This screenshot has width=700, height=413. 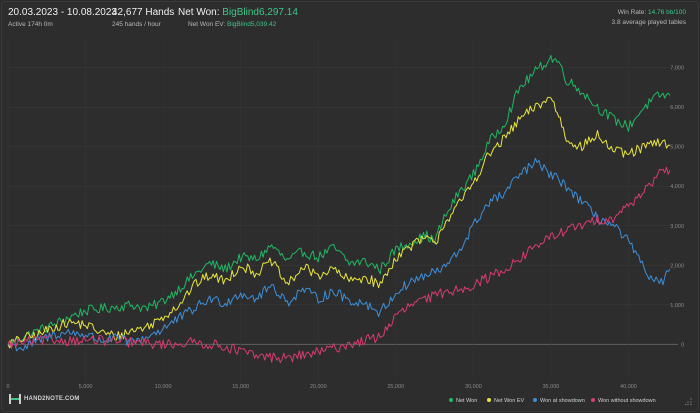 I want to click on legend-label: Net Won, so click(x=466, y=401).